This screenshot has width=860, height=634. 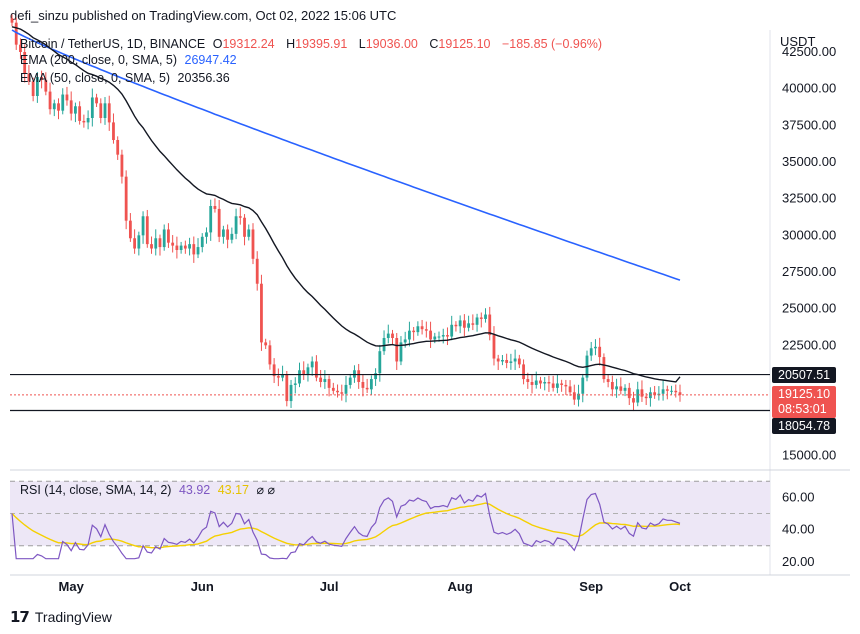 I want to click on ema200-label: EMA (200, close, 0, SMA, 5), so click(x=99, y=60).